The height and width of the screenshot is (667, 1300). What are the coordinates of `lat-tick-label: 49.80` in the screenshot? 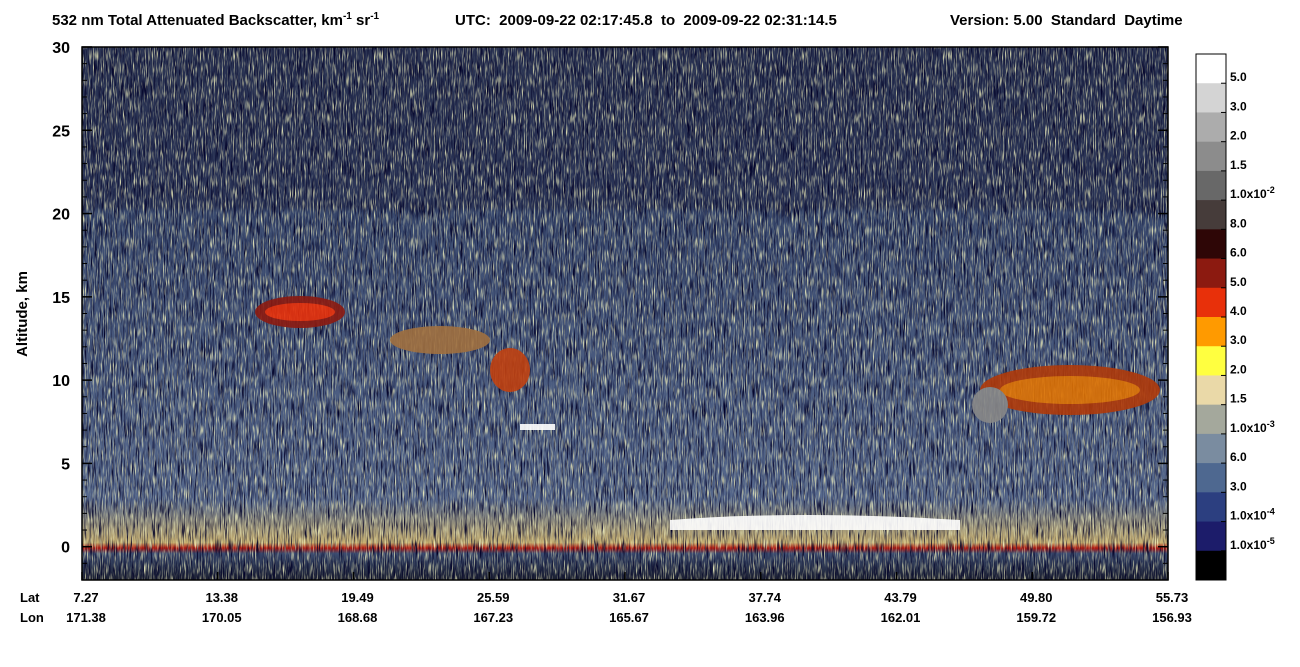 It's located at (1036, 597).